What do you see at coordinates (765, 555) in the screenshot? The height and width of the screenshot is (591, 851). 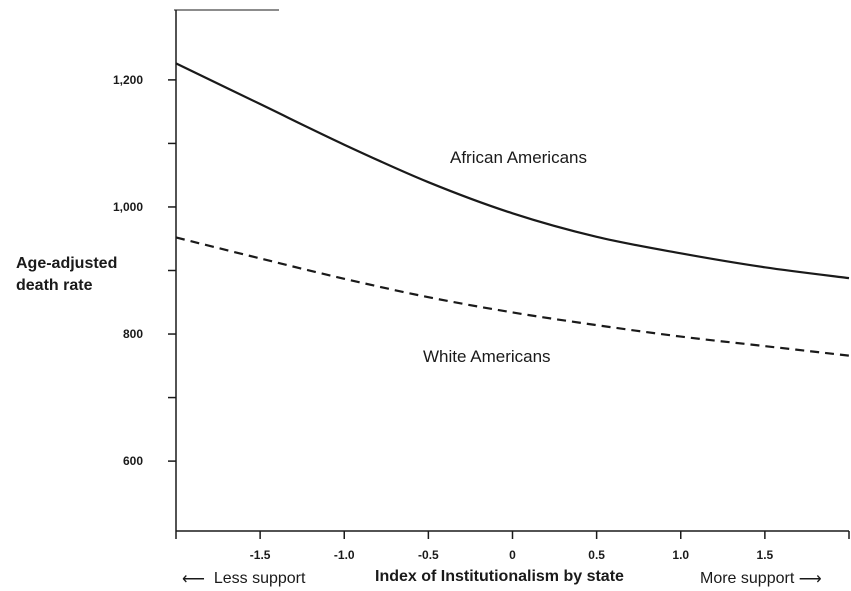 I see `x-tick-label: 1.5` at bounding box center [765, 555].